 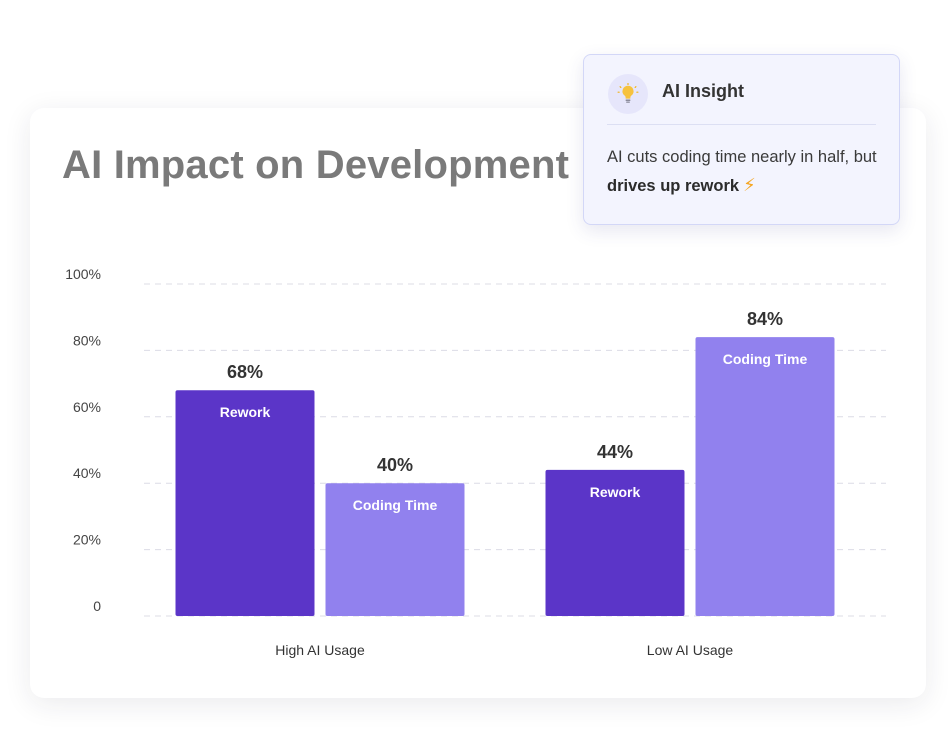 What do you see at coordinates (83, 440) in the screenshot?
I see `y-axis-ticks: 0 20% 40% 60% 80% 100%` at bounding box center [83, 440].